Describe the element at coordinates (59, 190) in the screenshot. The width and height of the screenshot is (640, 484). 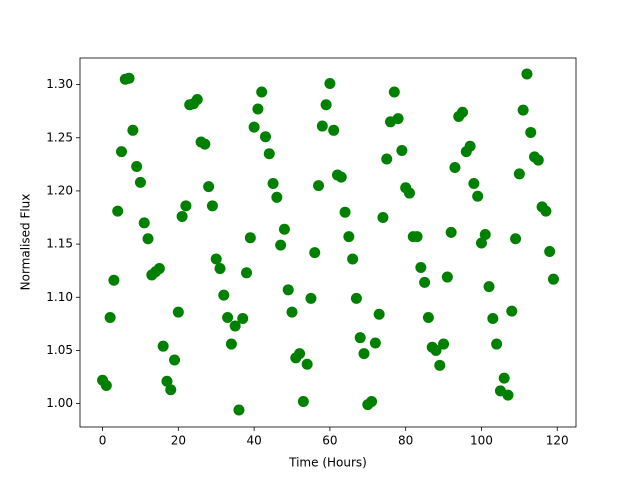
I see `y-tick-label: 1.20` at that location.